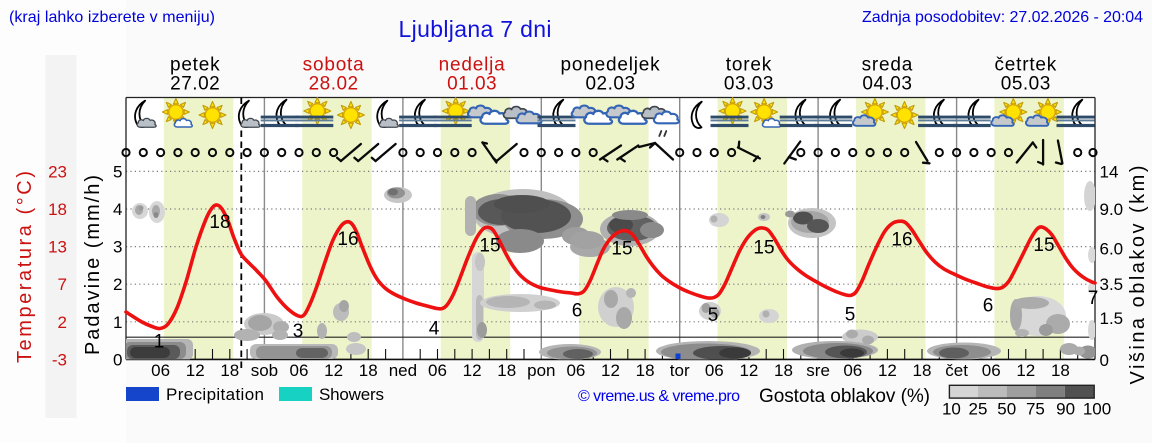 This screenshot has width=1152, height=448. What do you see at coordinates (978, 409) in the screenshot?
I see `svg-text: 25` at bounding box center [978, 409].